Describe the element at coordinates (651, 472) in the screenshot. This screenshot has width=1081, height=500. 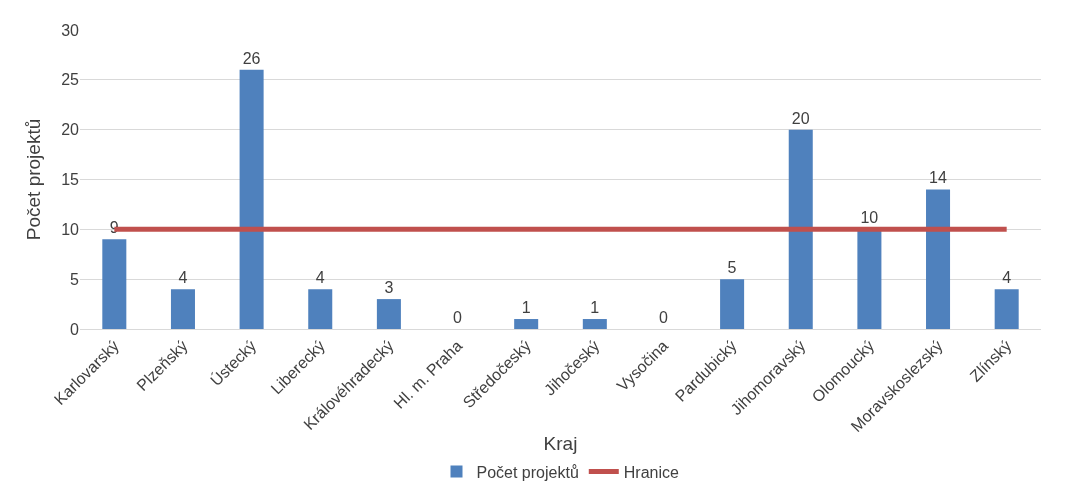
I see `legend-label: Hranice` at that location.